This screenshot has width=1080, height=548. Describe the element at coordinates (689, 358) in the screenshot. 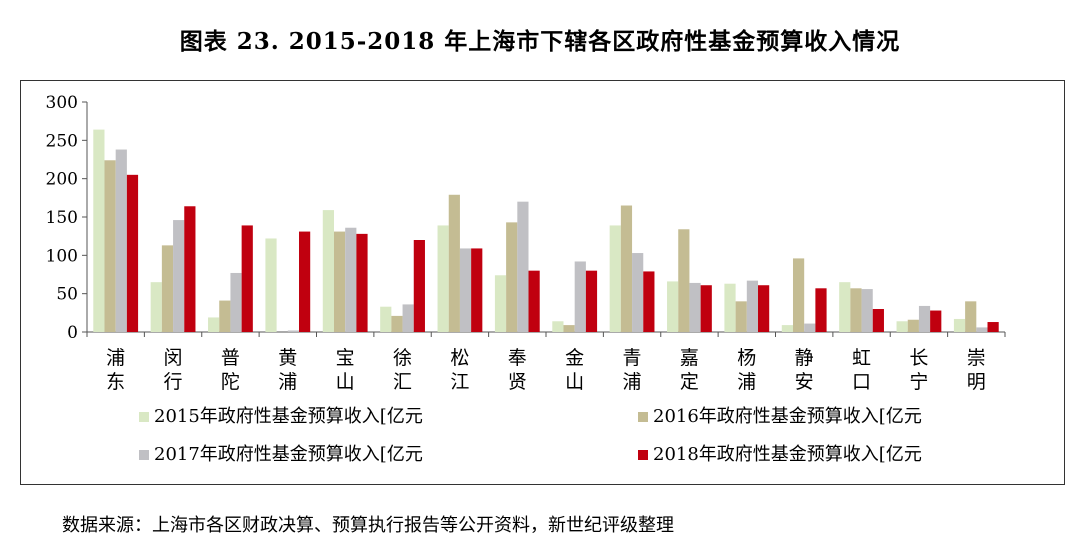

I see `x-tick-label: 嘉` at that location.